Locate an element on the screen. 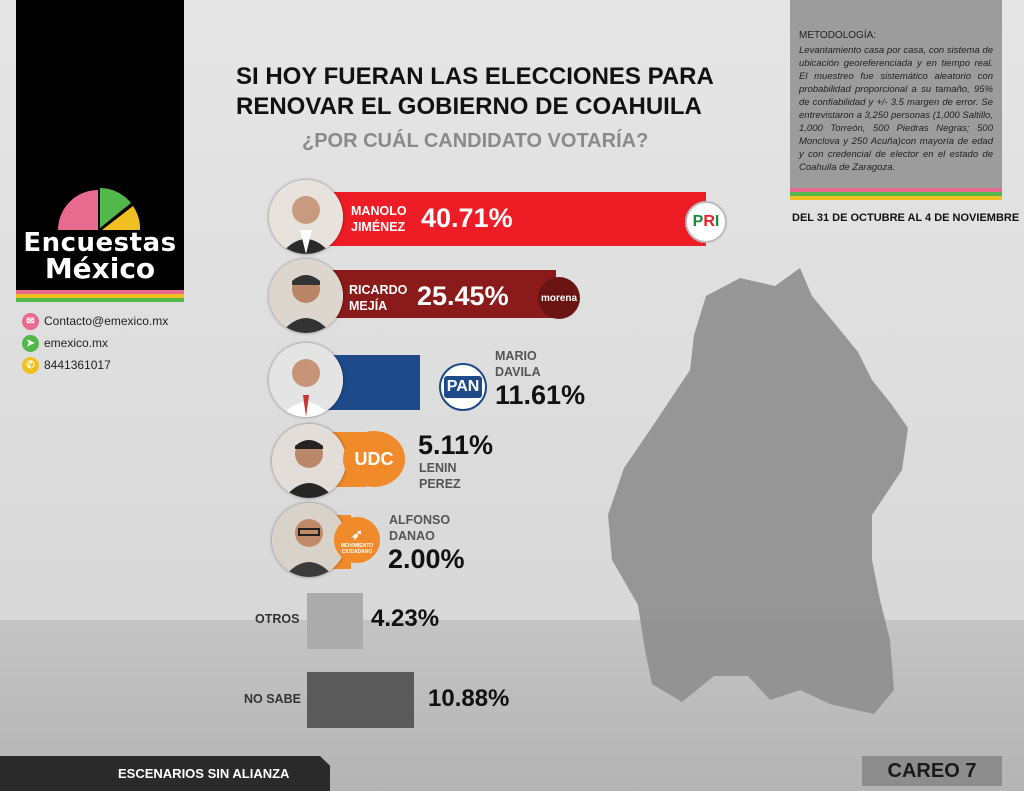 This screenshot has height=791, width=1024. phone-icon: ✆ is located at coordinates (30, 365).